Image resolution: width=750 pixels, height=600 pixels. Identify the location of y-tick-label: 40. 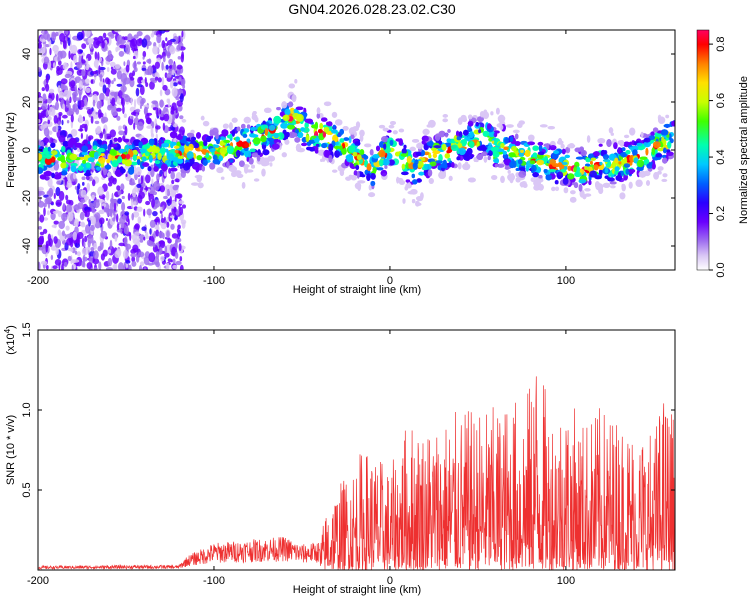
(27, 54).